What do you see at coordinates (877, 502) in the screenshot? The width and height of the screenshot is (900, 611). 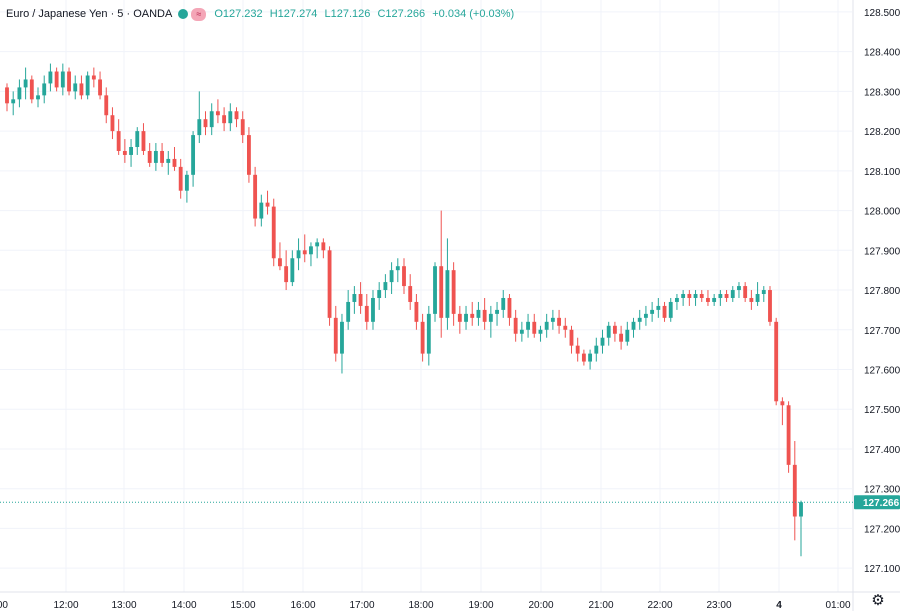 I see `last-price-badge` at bounding box center [877, 502].